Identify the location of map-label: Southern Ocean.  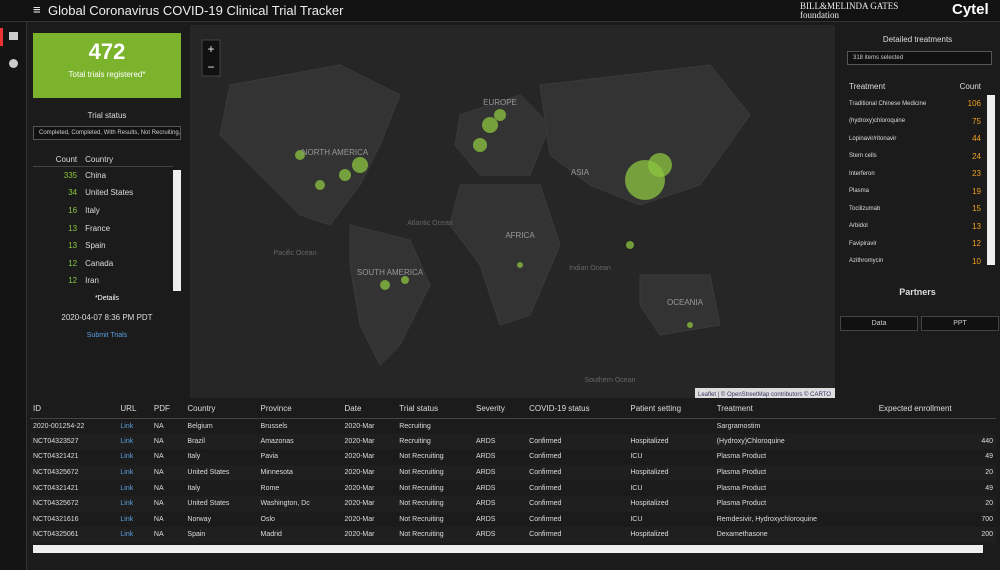
(610, 380).